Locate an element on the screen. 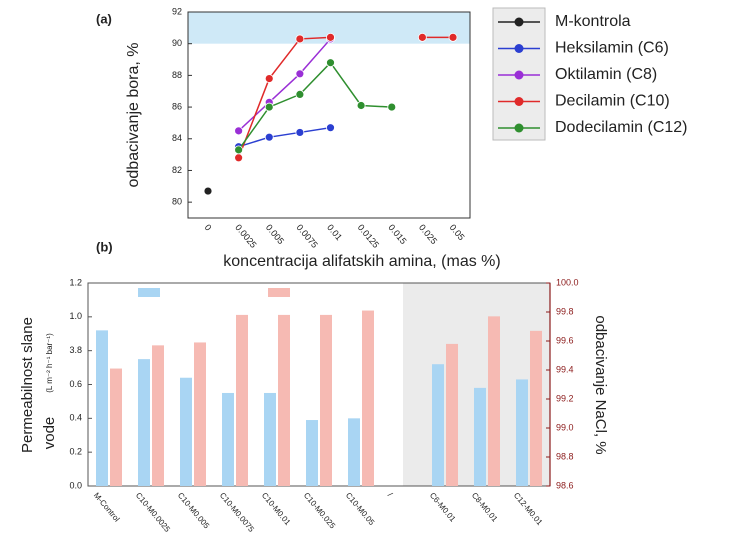 This screenshot has width=735, height=533. panel-label: (a) is located at coordinates (104, 18).